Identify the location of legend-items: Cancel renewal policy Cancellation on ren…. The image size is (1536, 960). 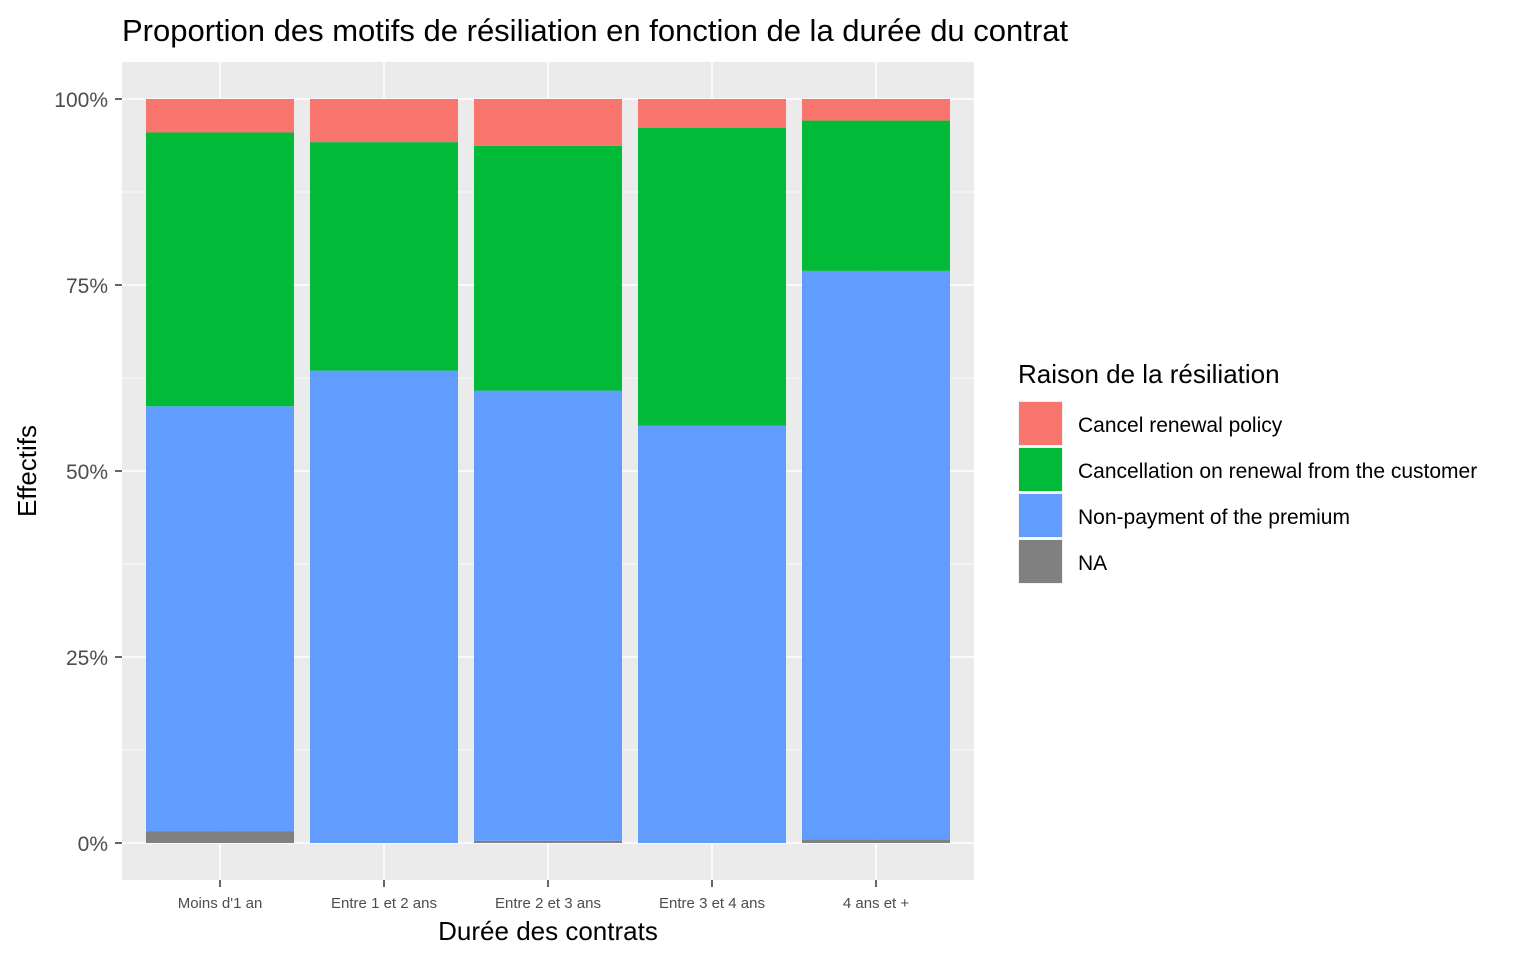
(1247, 492).